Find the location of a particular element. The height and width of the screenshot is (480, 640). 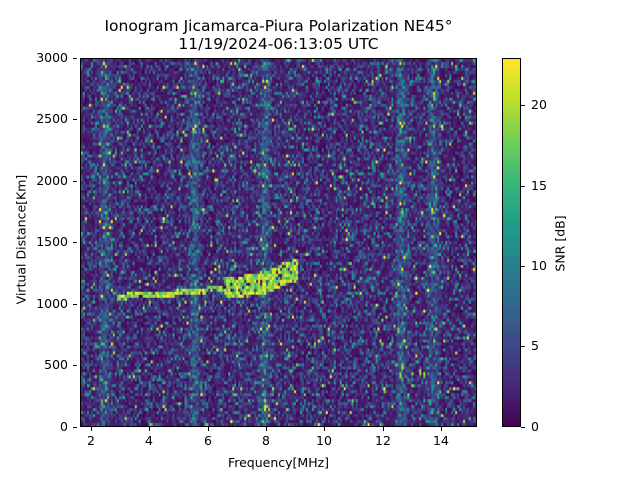

xtick-14: 14 is located at coordinates (441, 437).